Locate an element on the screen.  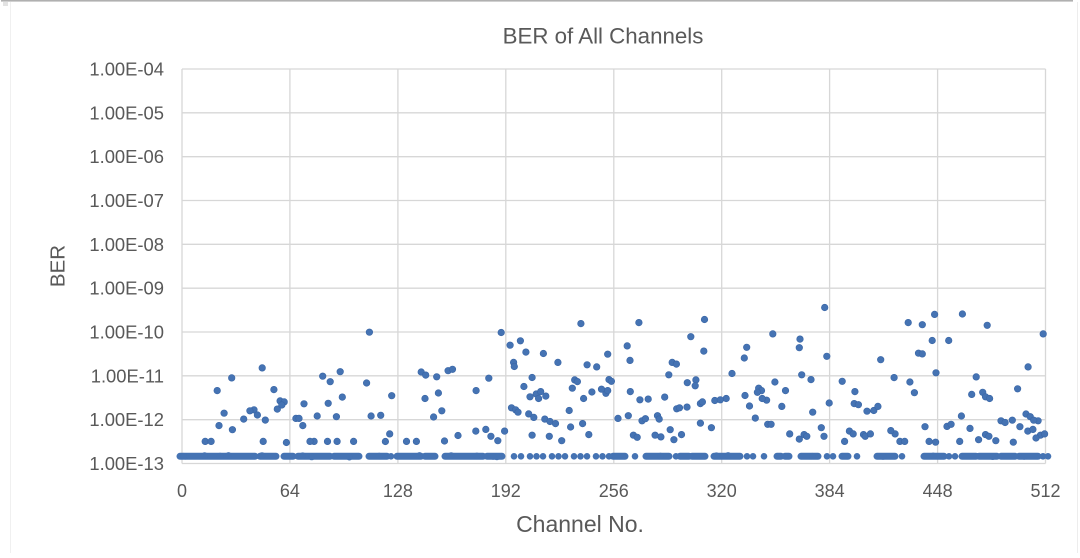
svg-text: 1.00E-11 is located at coordinates (127, 375).